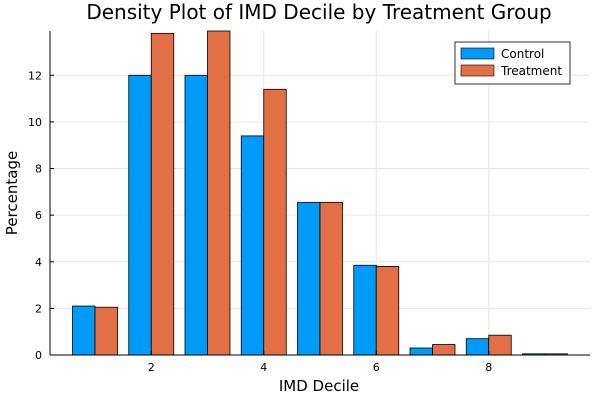 The height and width of the screenshot is (400, 600). What do you see at coordinates (477, 70) in the screenshot?
I see `legend-swatch-treatment` at bounding box center [477, 70].